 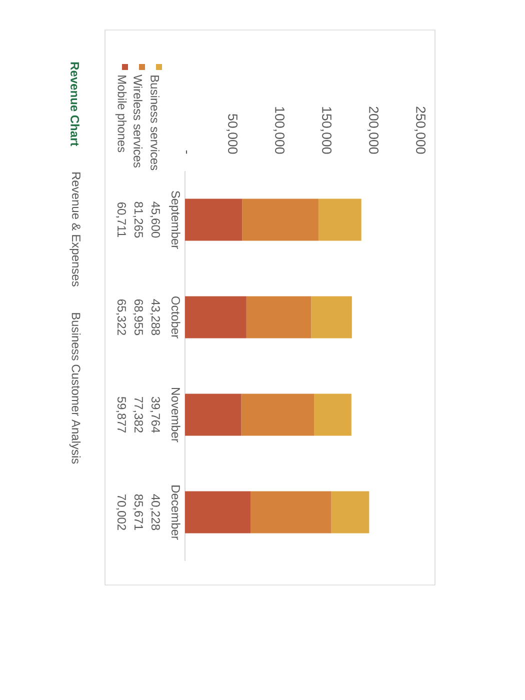 I want to click on data-label: 77,382, so click(x=138, y=414).